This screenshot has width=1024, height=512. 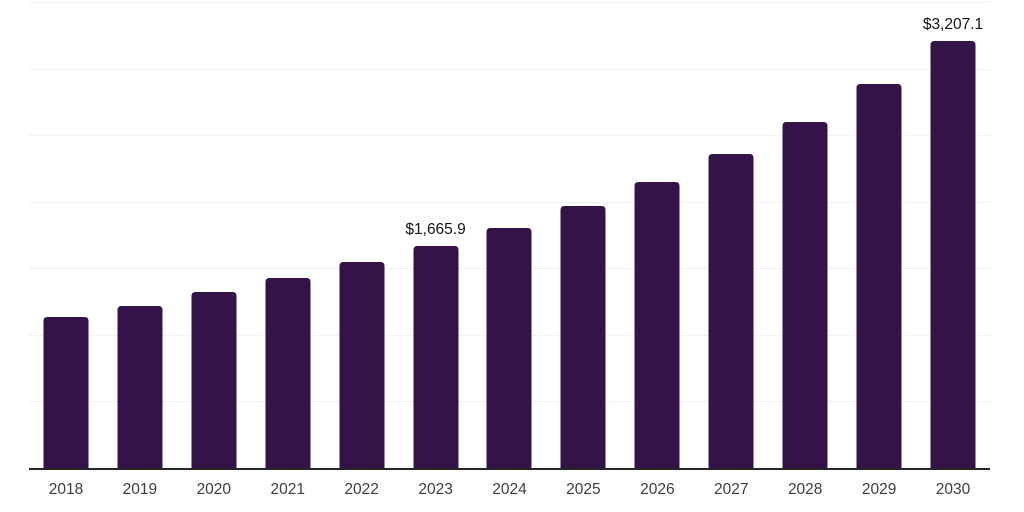 I want to click on x-tick-label: 2028, so click(x=805, y=489).